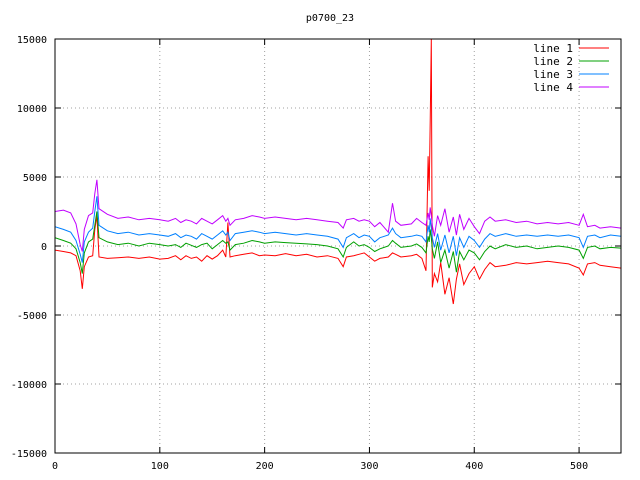 This screenshot has width=640, height=480. I want to click on y-tick-label-3: 0, so click(44, 247).